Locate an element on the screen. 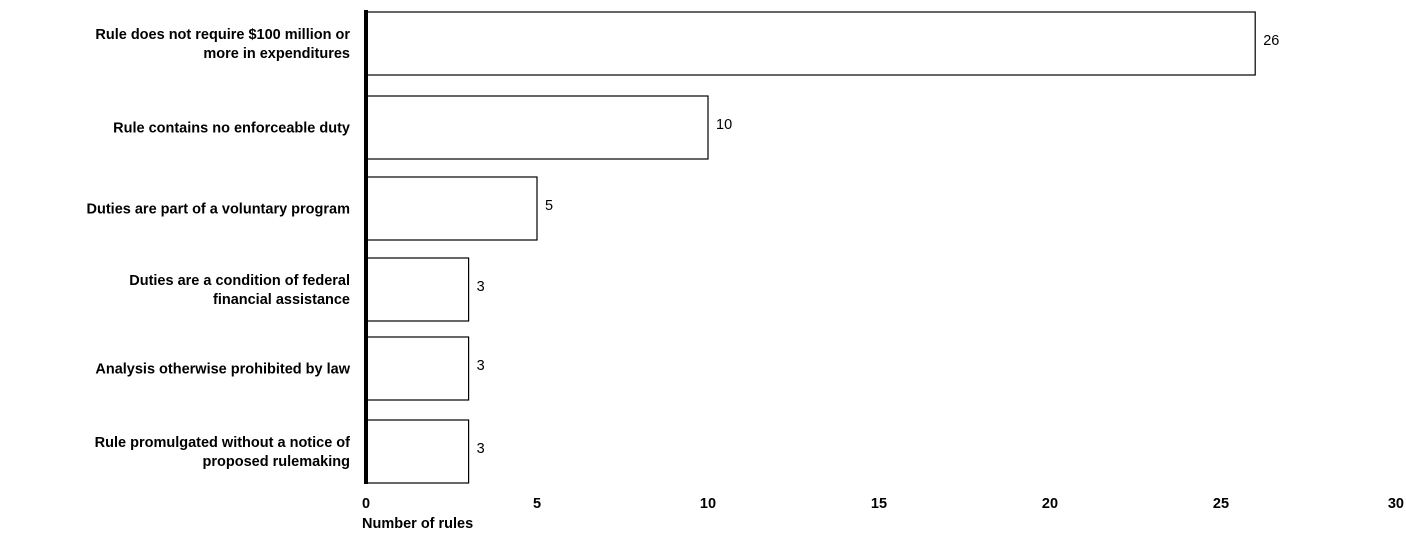 The width and height of the screenshot is (1406, 533). x-axis-tick-labels: 0 5 10 15 20 25 30 is located at coordinates (883, 504).